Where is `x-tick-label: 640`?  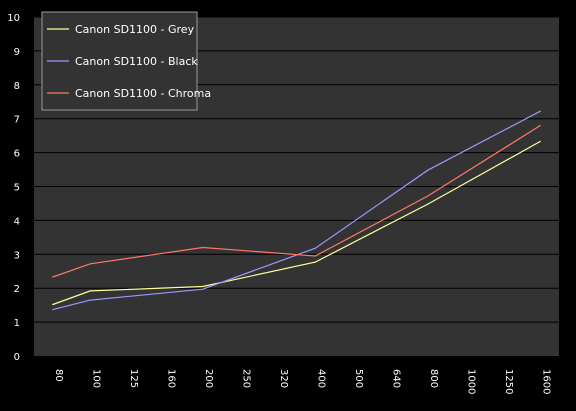
x-tick-label: 640 is located at coordinates (395, 378).